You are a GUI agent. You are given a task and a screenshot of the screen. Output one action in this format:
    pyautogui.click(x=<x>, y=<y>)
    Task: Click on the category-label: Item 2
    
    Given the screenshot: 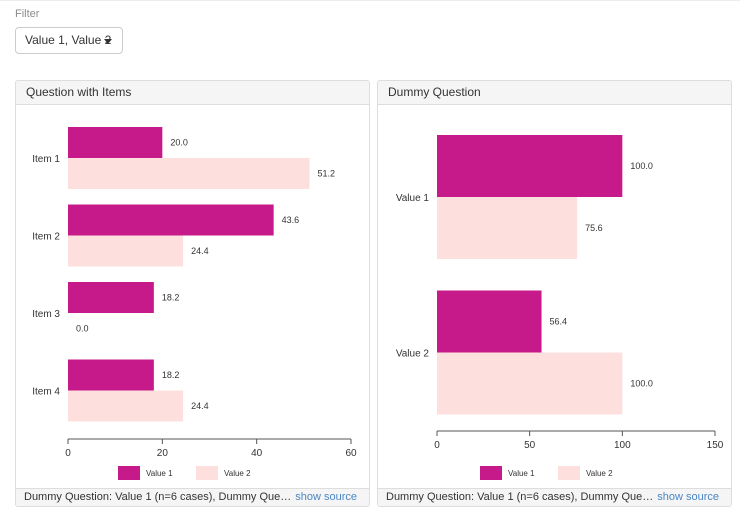 What is the action you would take?
    pyautogui.click(x=46, y=237)
    